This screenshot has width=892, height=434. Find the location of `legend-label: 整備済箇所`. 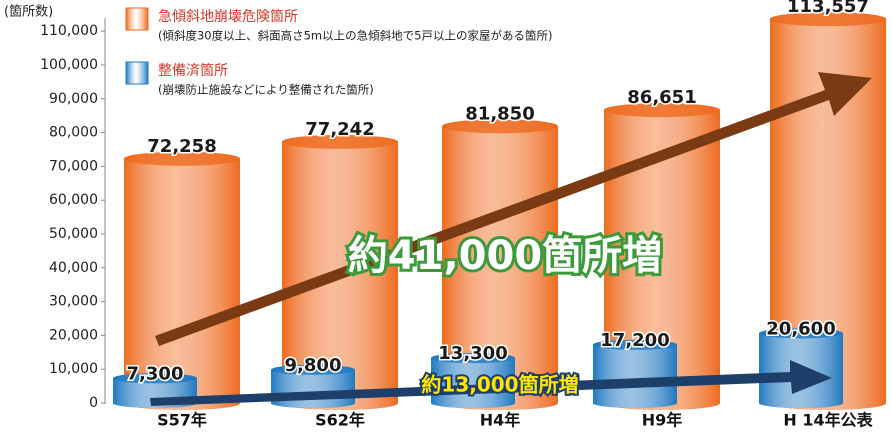

legend-label: 整備済箇所 is located at coordinates (193, 70).